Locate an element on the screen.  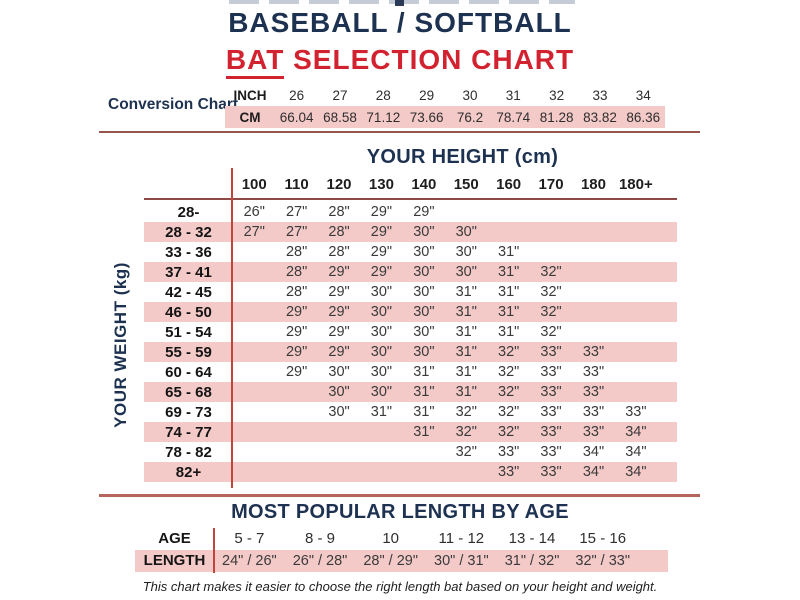
height-column-header: 180+ is located at coordinates (635, 184).